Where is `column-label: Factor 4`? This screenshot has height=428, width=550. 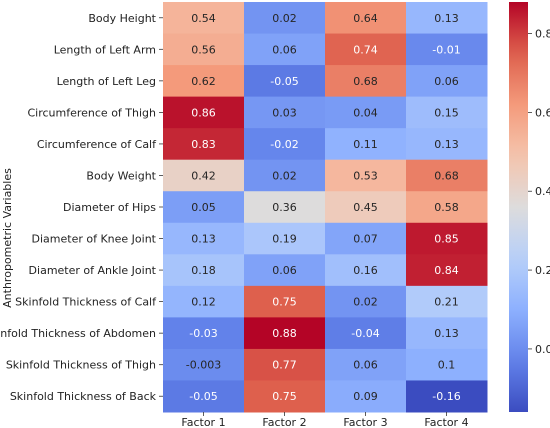 column-label: Factor 4 is located at coordinates (446, 422).